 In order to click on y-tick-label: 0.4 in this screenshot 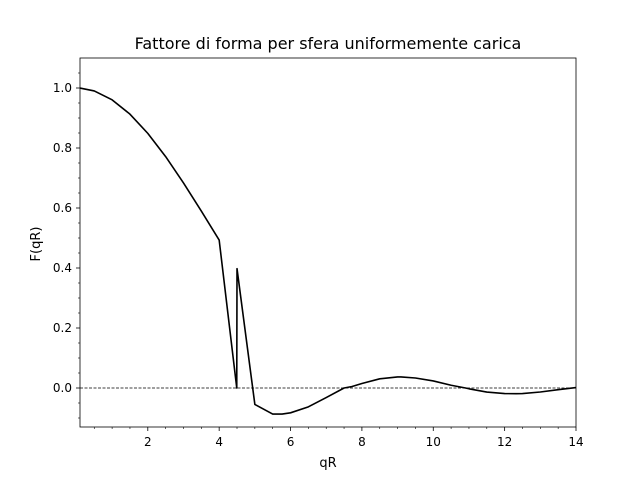, I will do `click(62, 268)`.